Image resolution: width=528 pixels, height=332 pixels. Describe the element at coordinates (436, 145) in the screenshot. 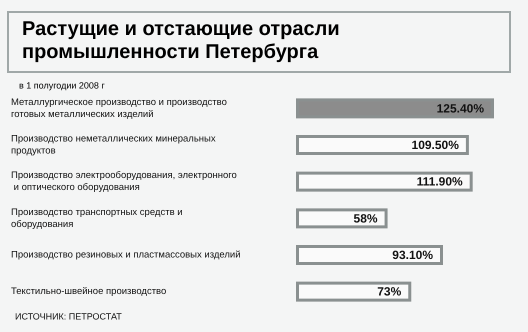

I see `data-label: 109.50%` at that location.